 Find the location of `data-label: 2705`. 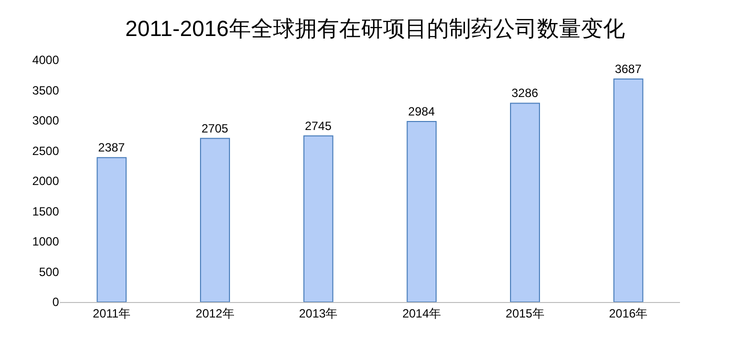

data-label: 2705 is located at coordinates (215, 128).